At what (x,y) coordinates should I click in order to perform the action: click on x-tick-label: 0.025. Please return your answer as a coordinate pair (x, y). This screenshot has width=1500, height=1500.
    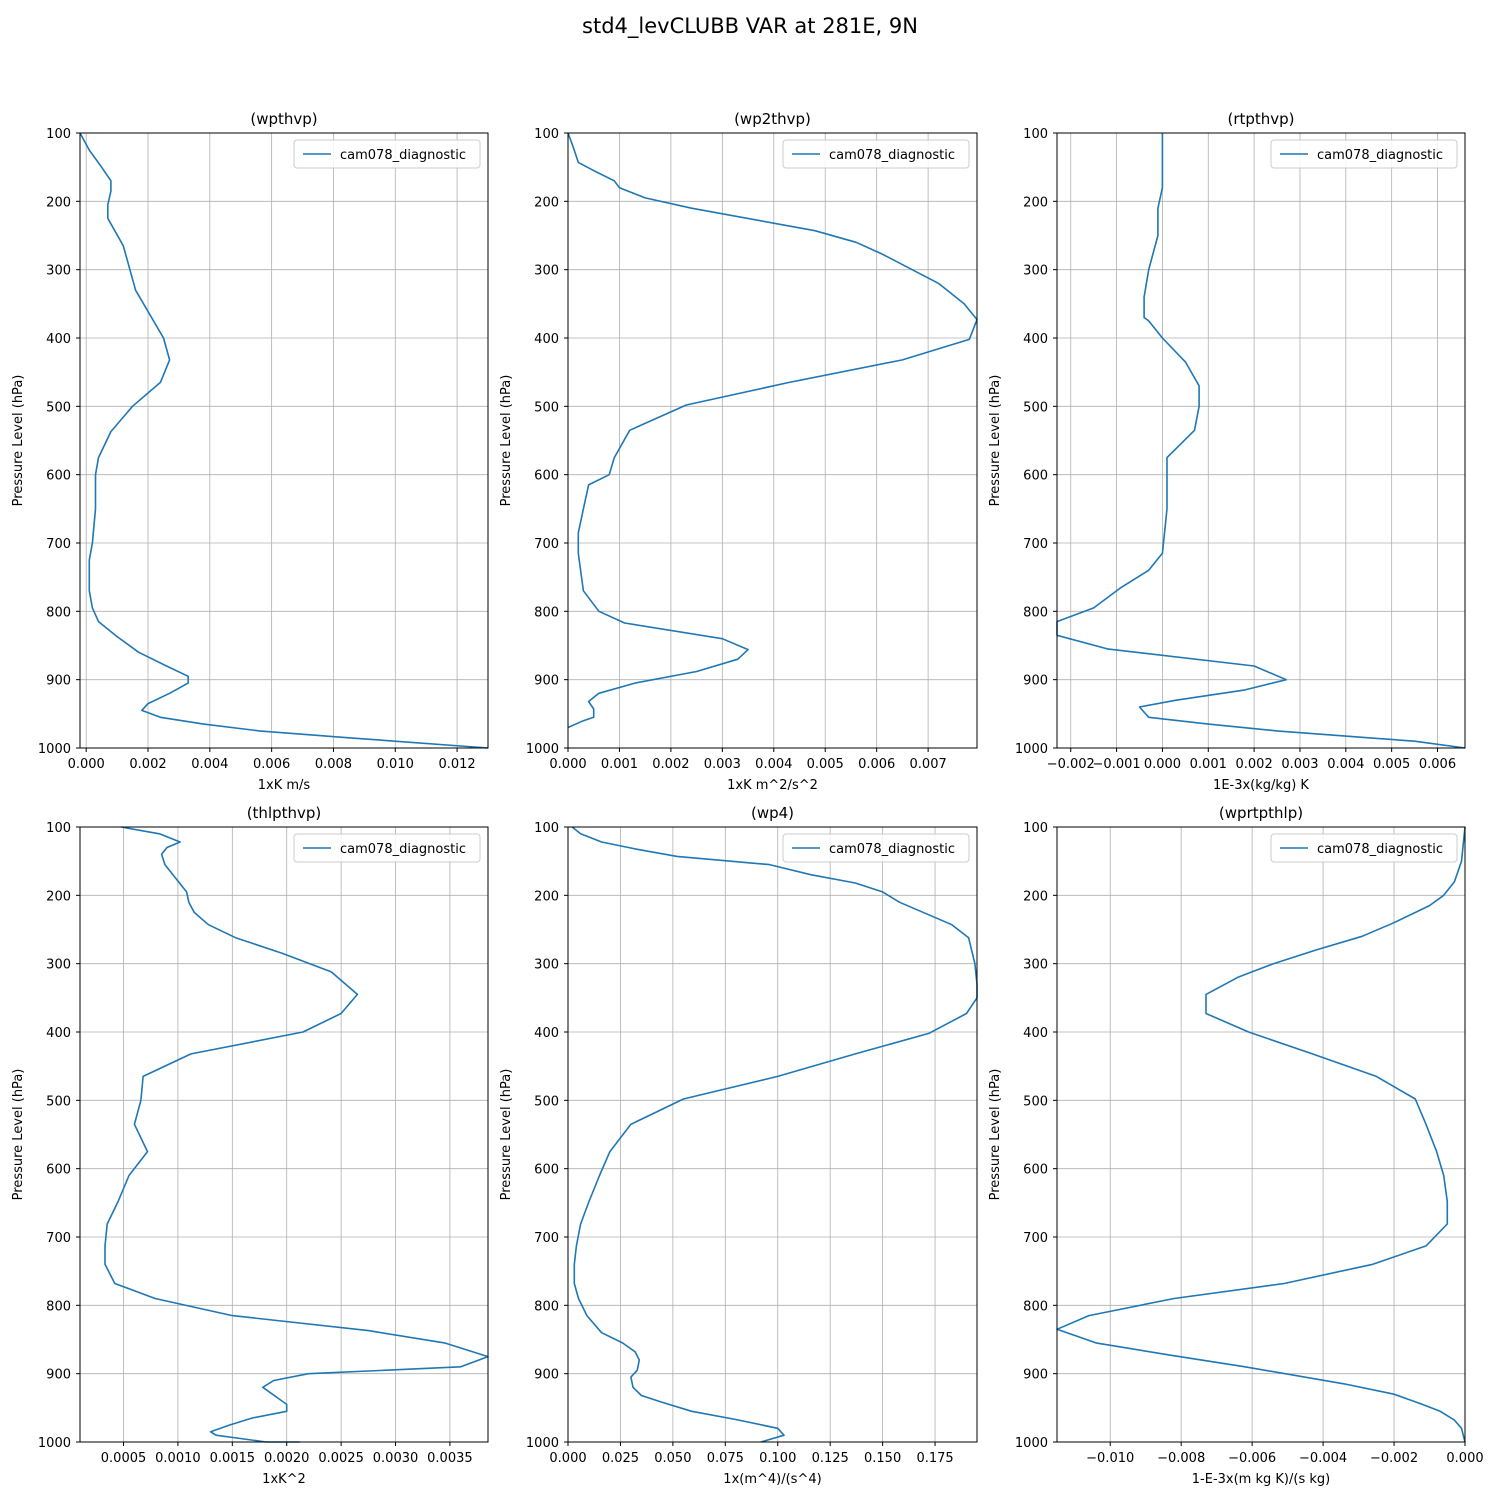
    Looking at the image, I should click on (620, 1458).